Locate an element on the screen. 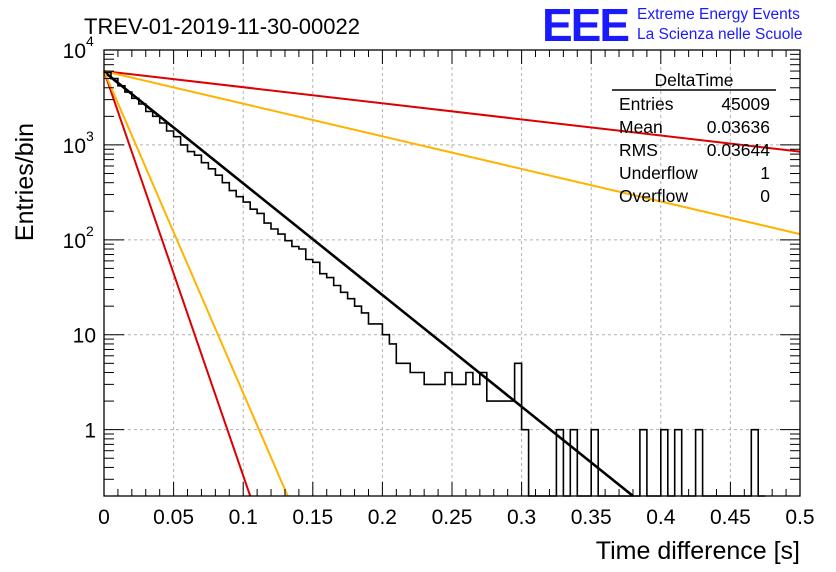 This screenshot has width=836, height=572. x-tick-label: 0.15 is located at coordinates (312, 517).